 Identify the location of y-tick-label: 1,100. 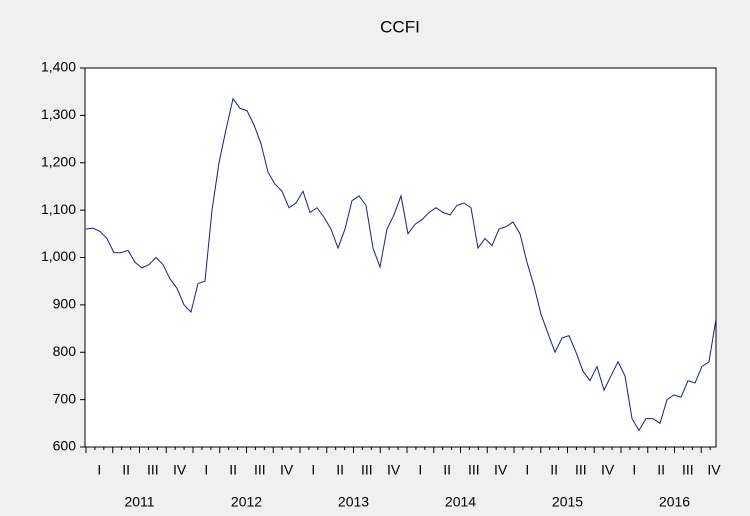
(58, 209).